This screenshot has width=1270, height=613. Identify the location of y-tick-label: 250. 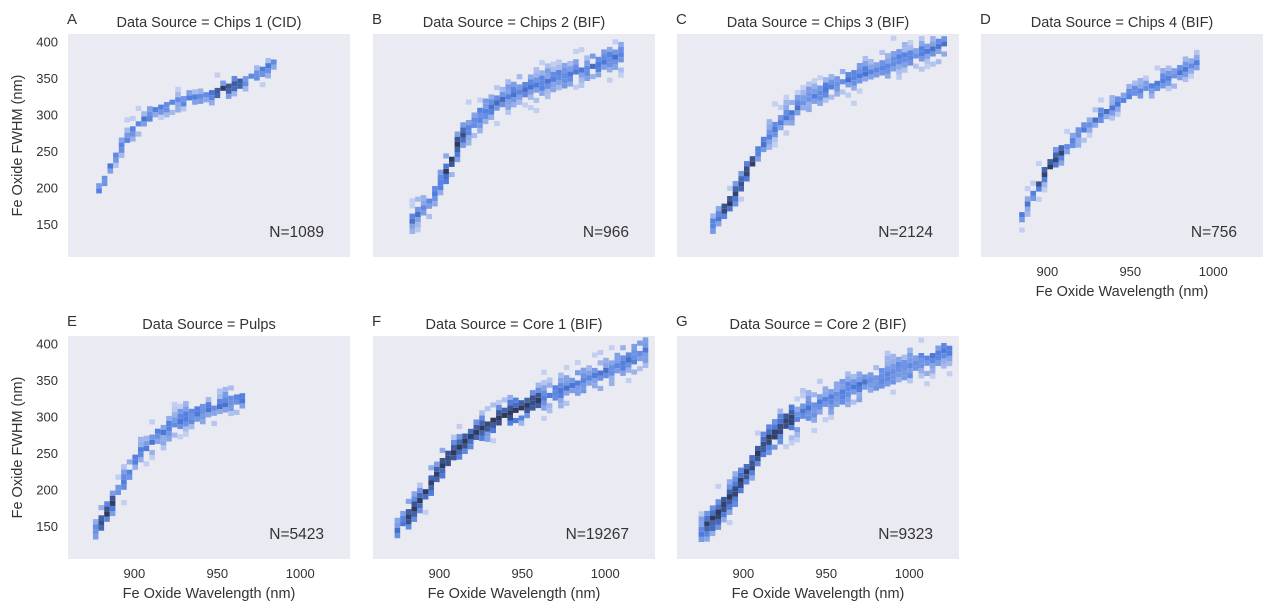
(47, 151).